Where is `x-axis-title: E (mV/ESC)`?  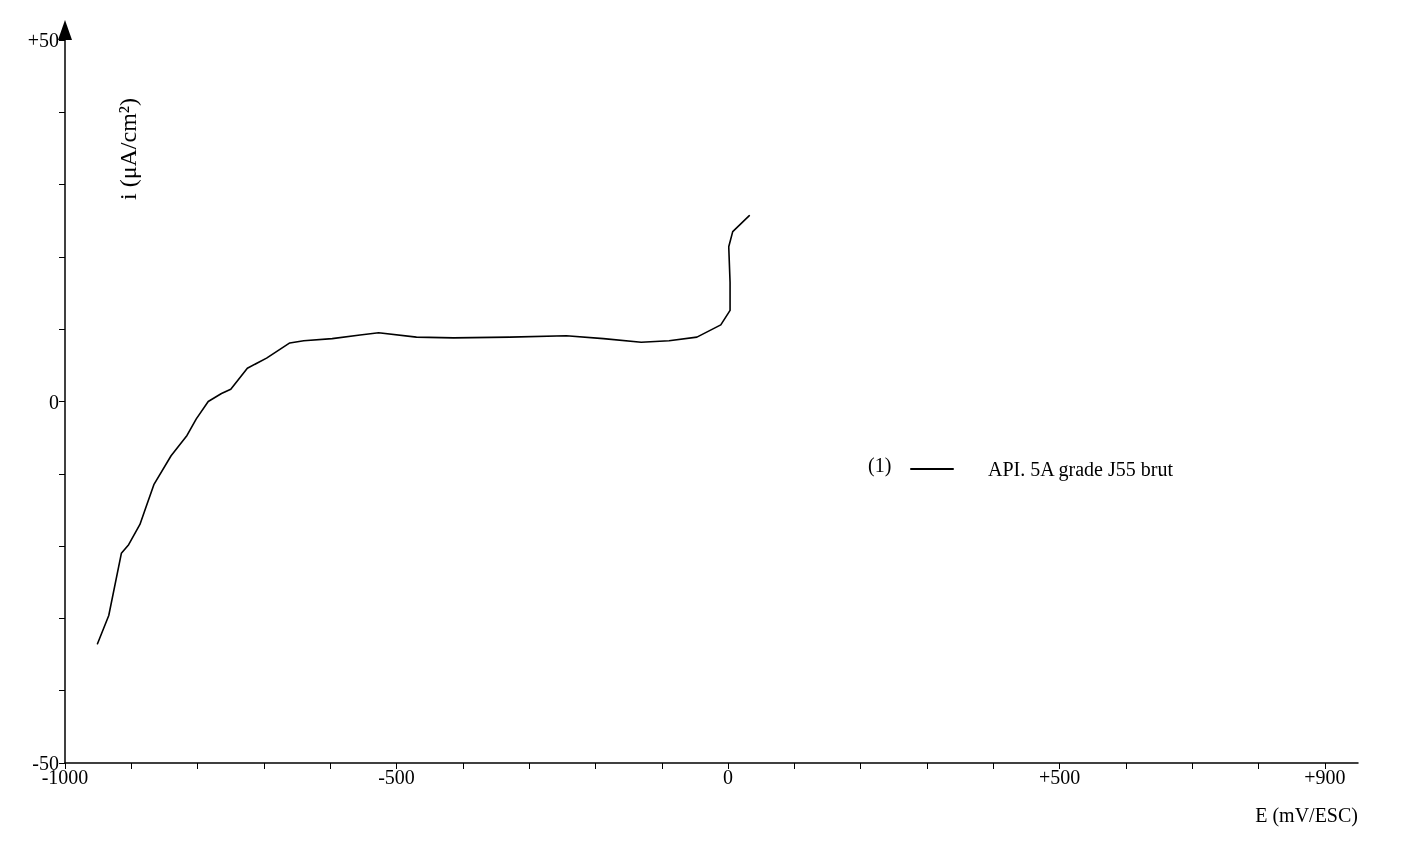 x-axis-title: E (mV/ESC) is located at coordinates (1306, 815).